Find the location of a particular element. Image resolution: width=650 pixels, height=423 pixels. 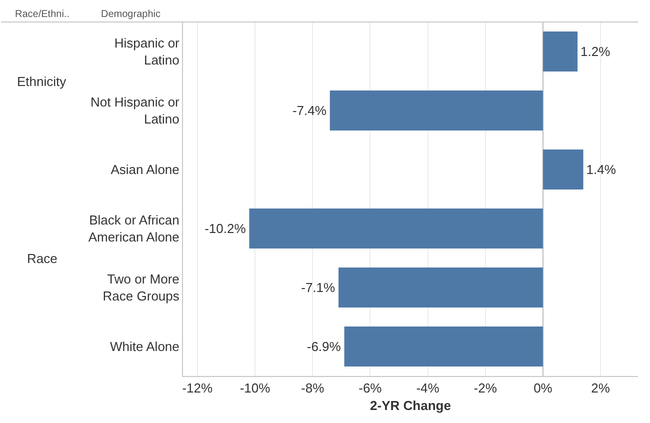

text: Ethnicity is located at coordinates (42, 81).